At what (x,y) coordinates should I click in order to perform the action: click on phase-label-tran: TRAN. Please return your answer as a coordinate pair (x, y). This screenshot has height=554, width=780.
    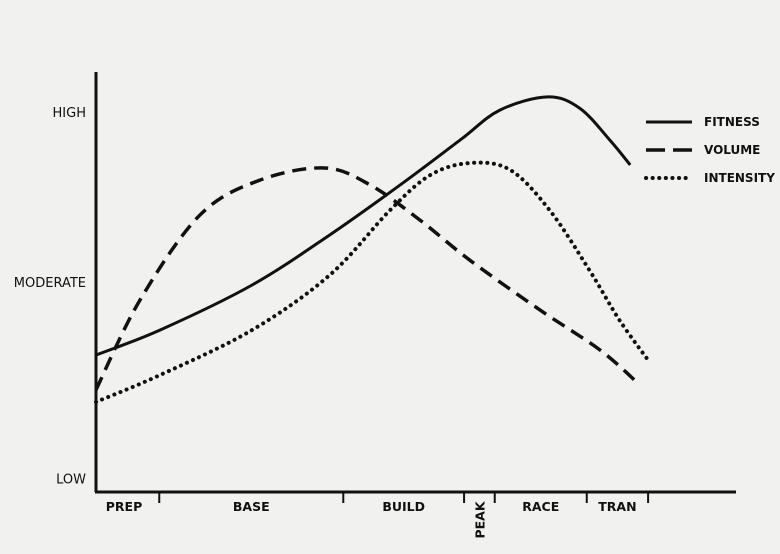
    Looking at the image, I should click on (617, 506).